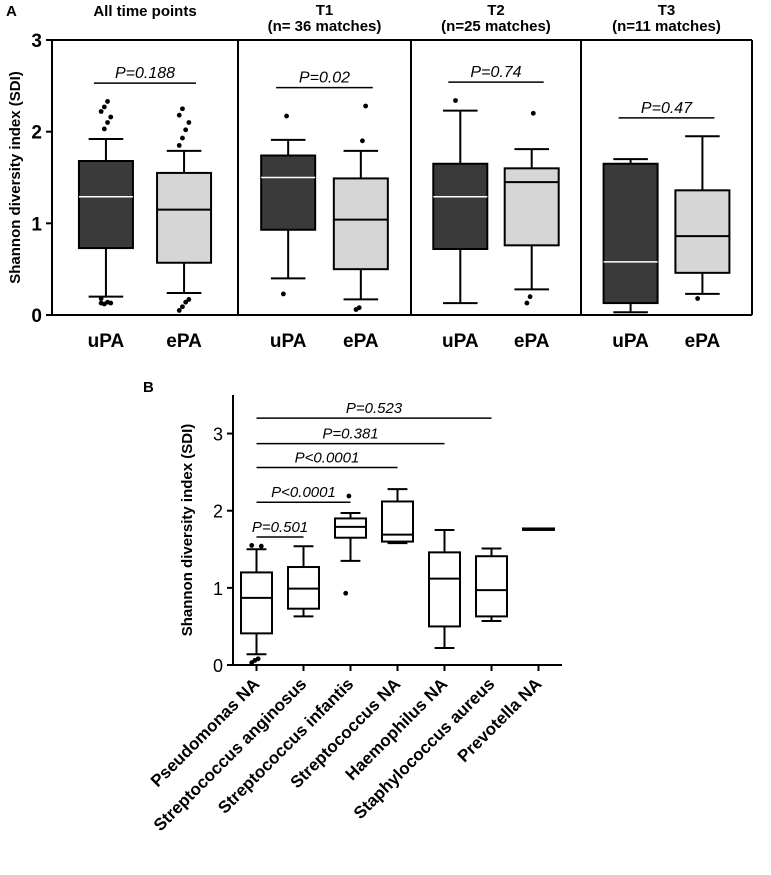 The height and width of the screenshot is (875, 771). I want to click on species-tick-label: Prevotella NA, so click(500, 720).